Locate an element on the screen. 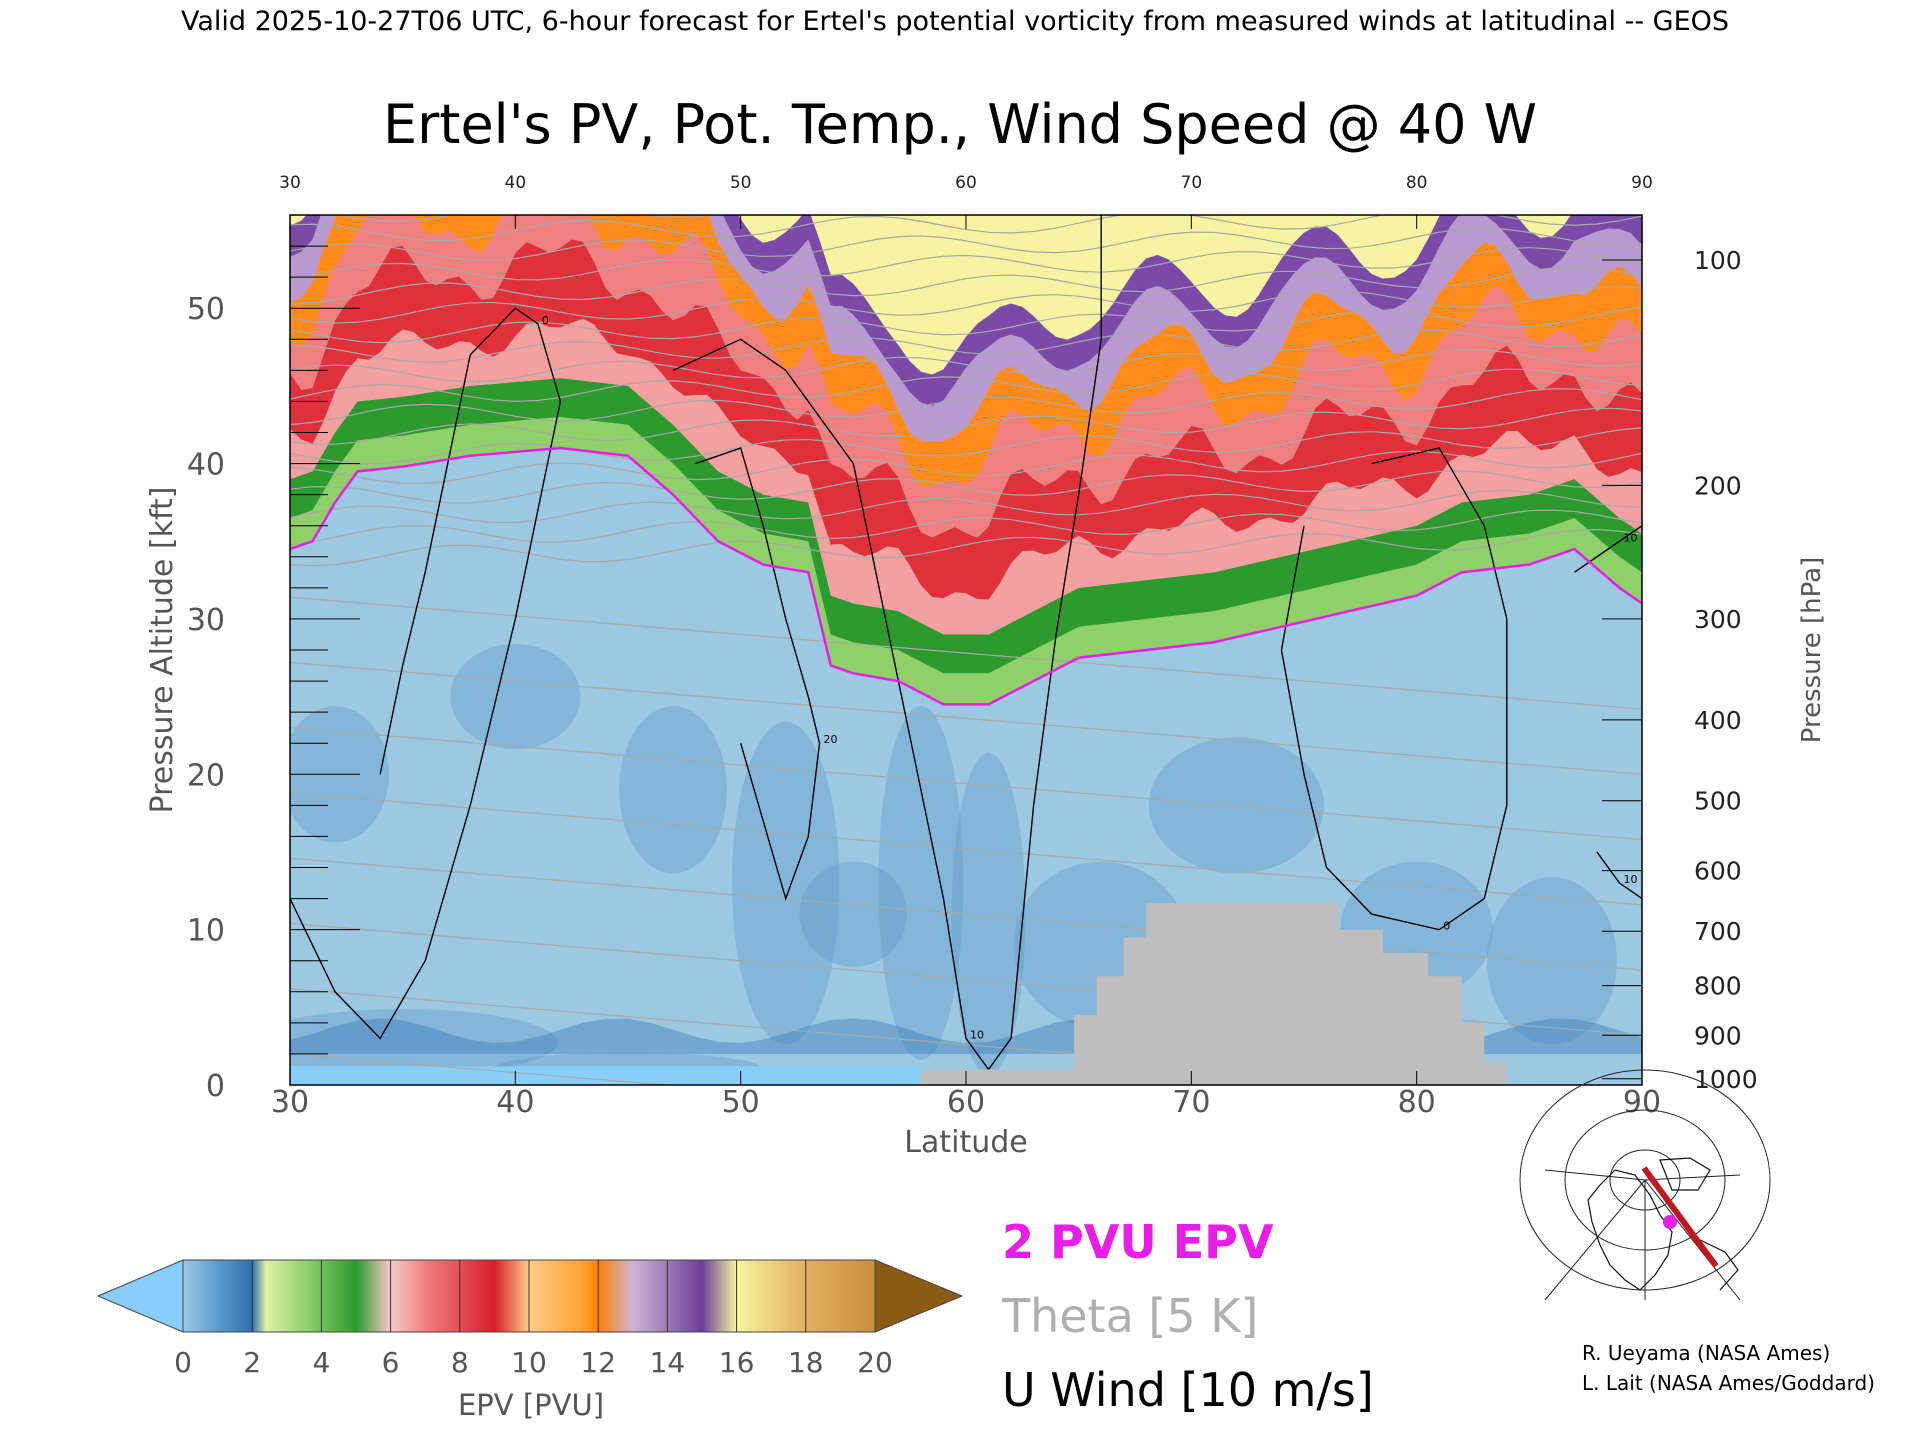  locator-map is located at coordinates (1645, 1185).